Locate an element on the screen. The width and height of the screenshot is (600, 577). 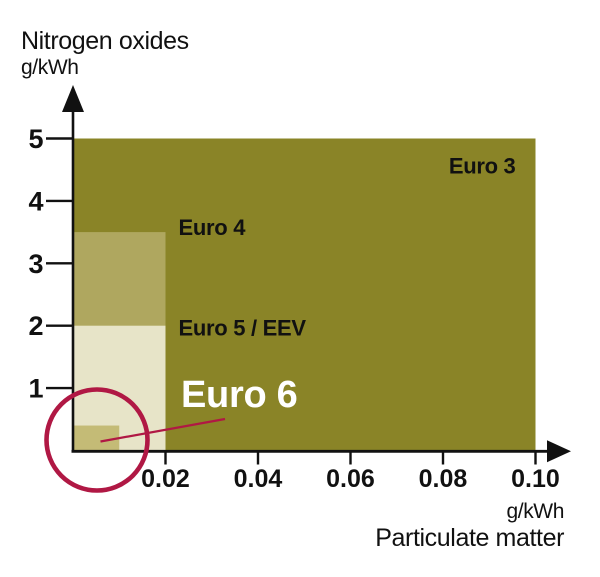
y-axis-tick-label: 2 is located at coordinates (35, 326).